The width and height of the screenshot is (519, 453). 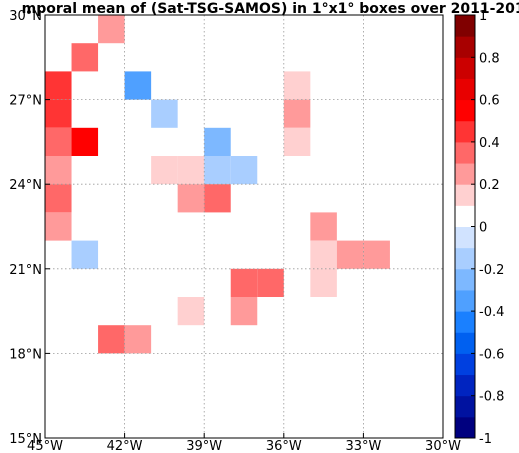 I want to click on x-tick-label: 36°W, so click(x=284, y=446).